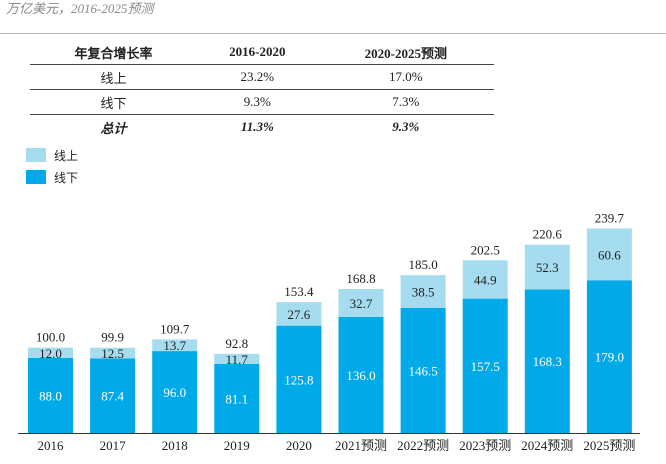 This screenshot has height=464, width=666. What do you see at coordinates (80, 8) in the screenshot?
I see `chart-subtitle: 万亿美元，2016-2025预测` at bounding box center [80, 8].